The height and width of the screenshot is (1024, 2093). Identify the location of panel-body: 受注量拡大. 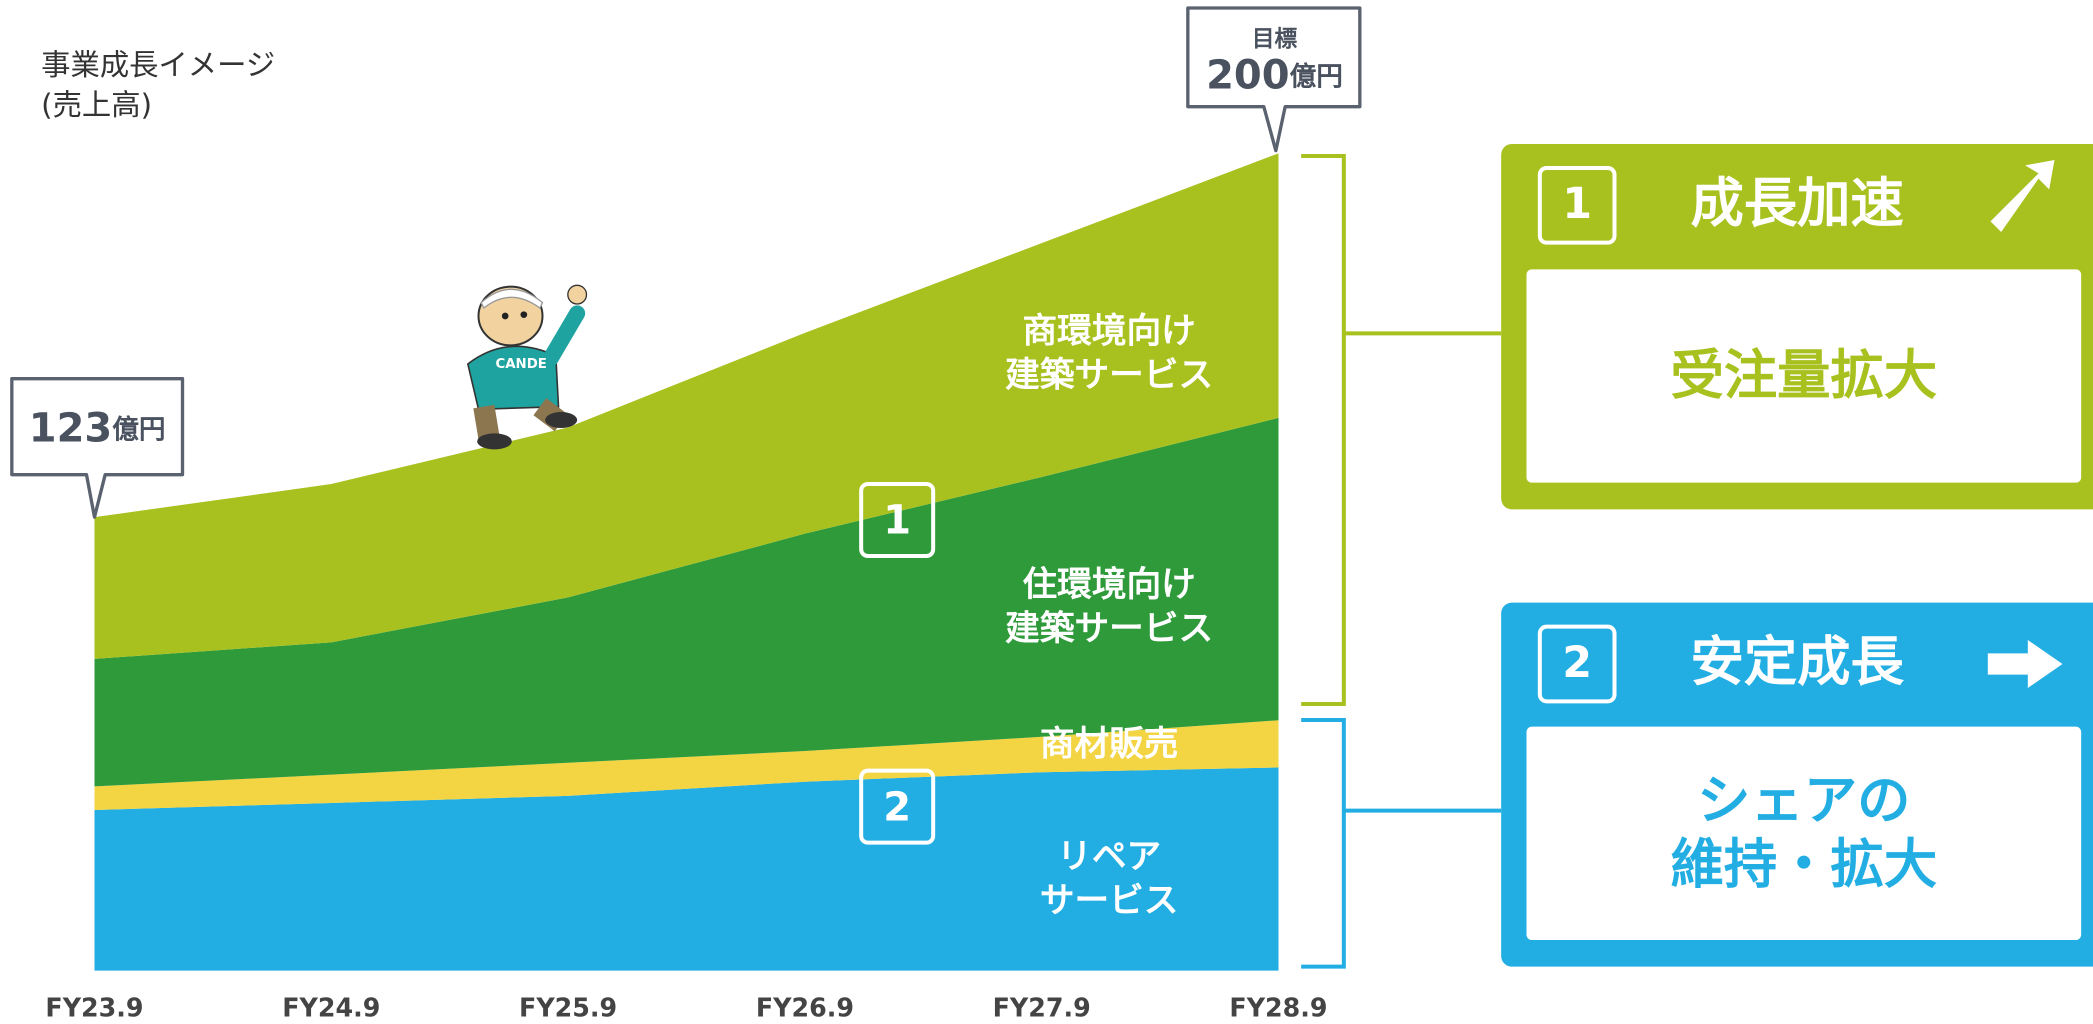
(1804, 374).